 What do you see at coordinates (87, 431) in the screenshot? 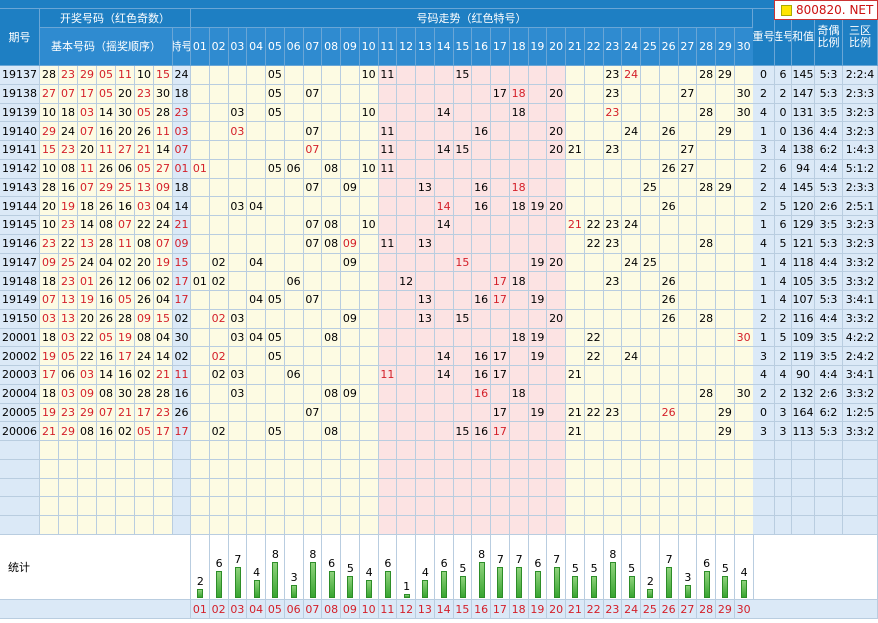
I see `basic-number-cell: 08` at bounding box center [87, 431].